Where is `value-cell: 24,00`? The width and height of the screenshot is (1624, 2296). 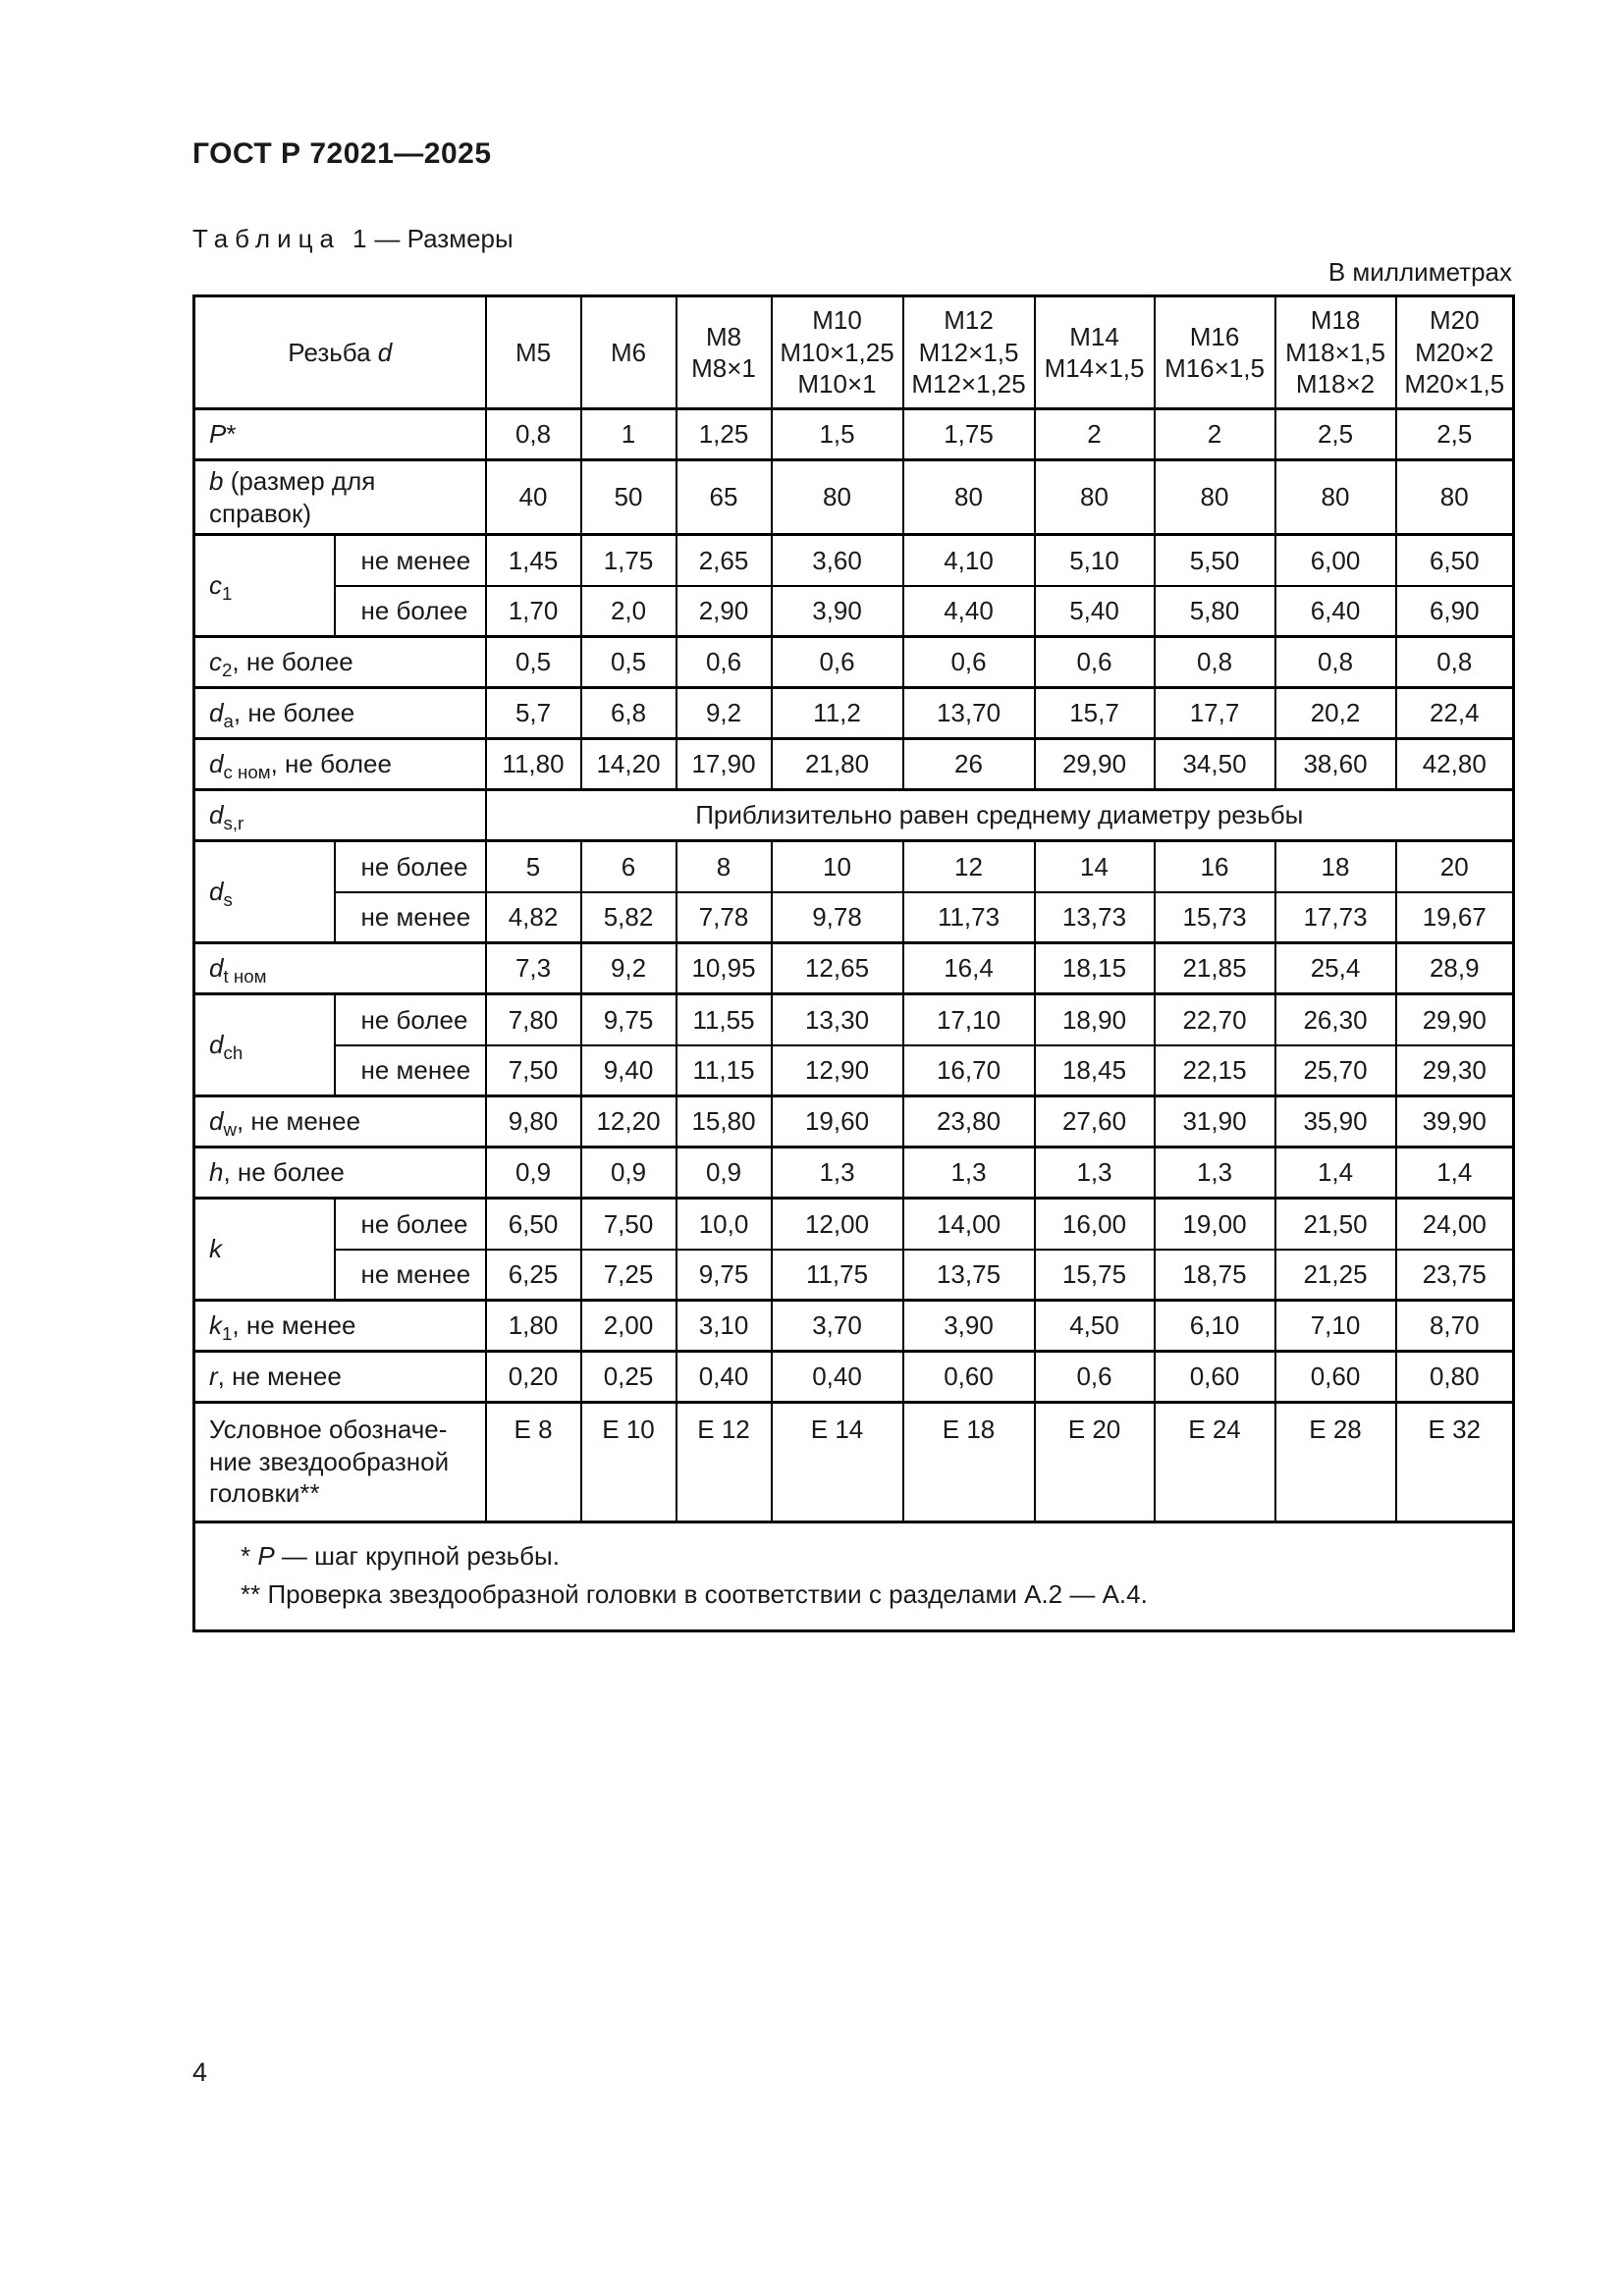
value-cell: 24,00 is located at coordinates (1454, 1223).